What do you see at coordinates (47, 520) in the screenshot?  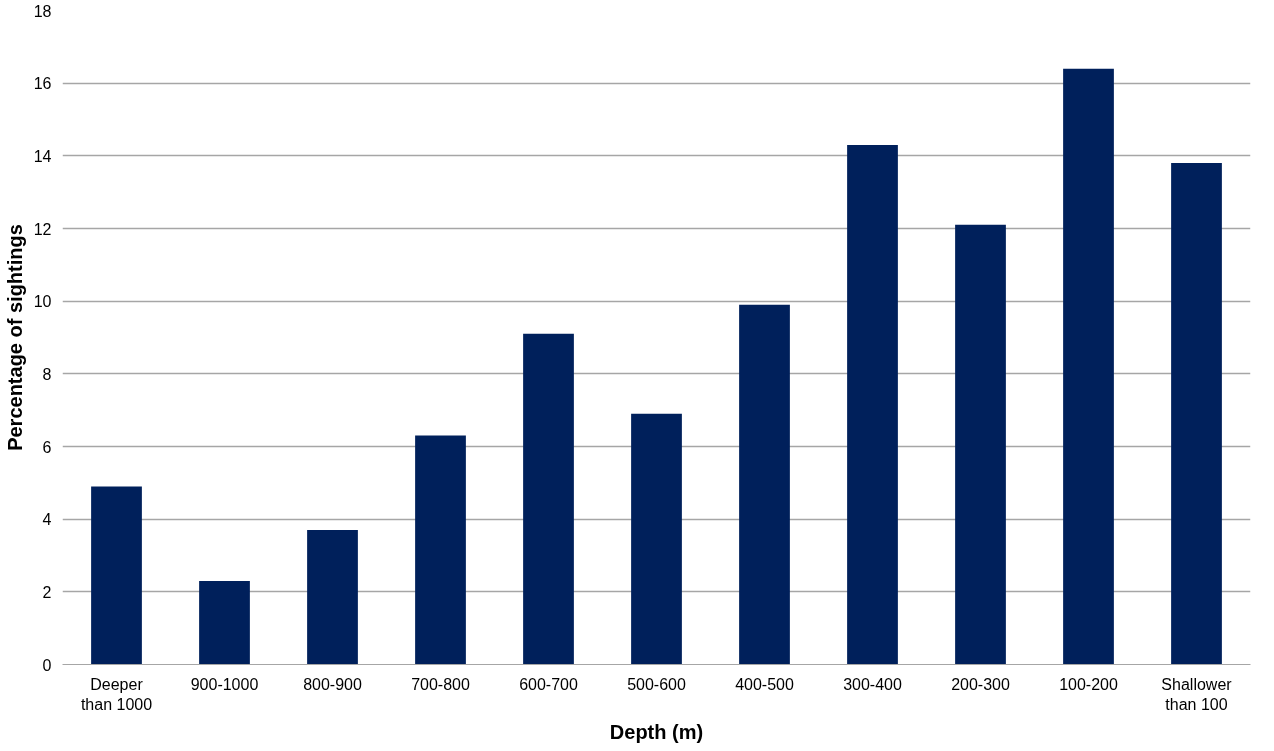 I see `y-tick-label: 4` at bounding box center [47, 520].